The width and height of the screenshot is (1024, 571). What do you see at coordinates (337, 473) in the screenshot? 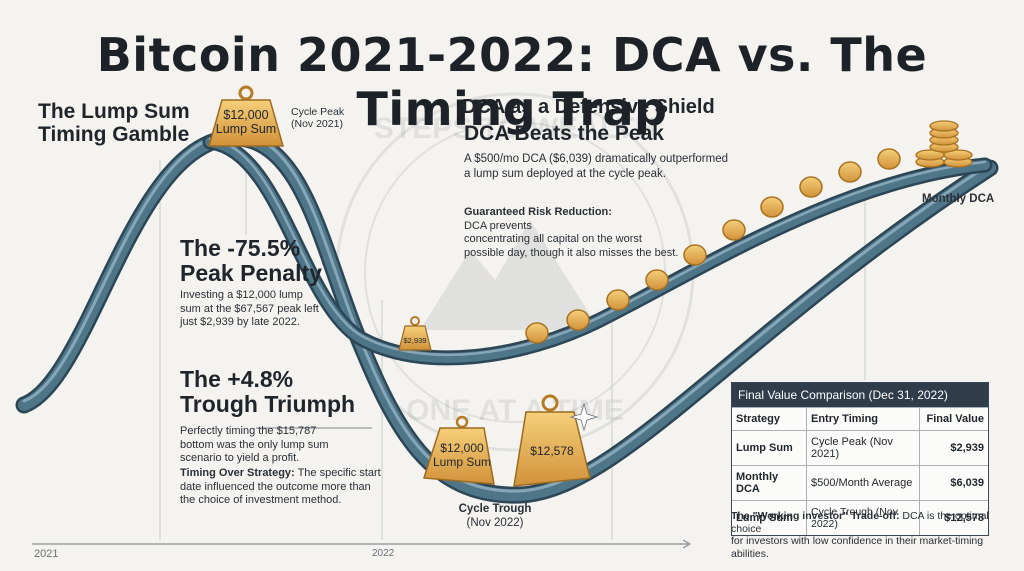
I see `timing-rest: The specific start` at bounding box center [337, 473].